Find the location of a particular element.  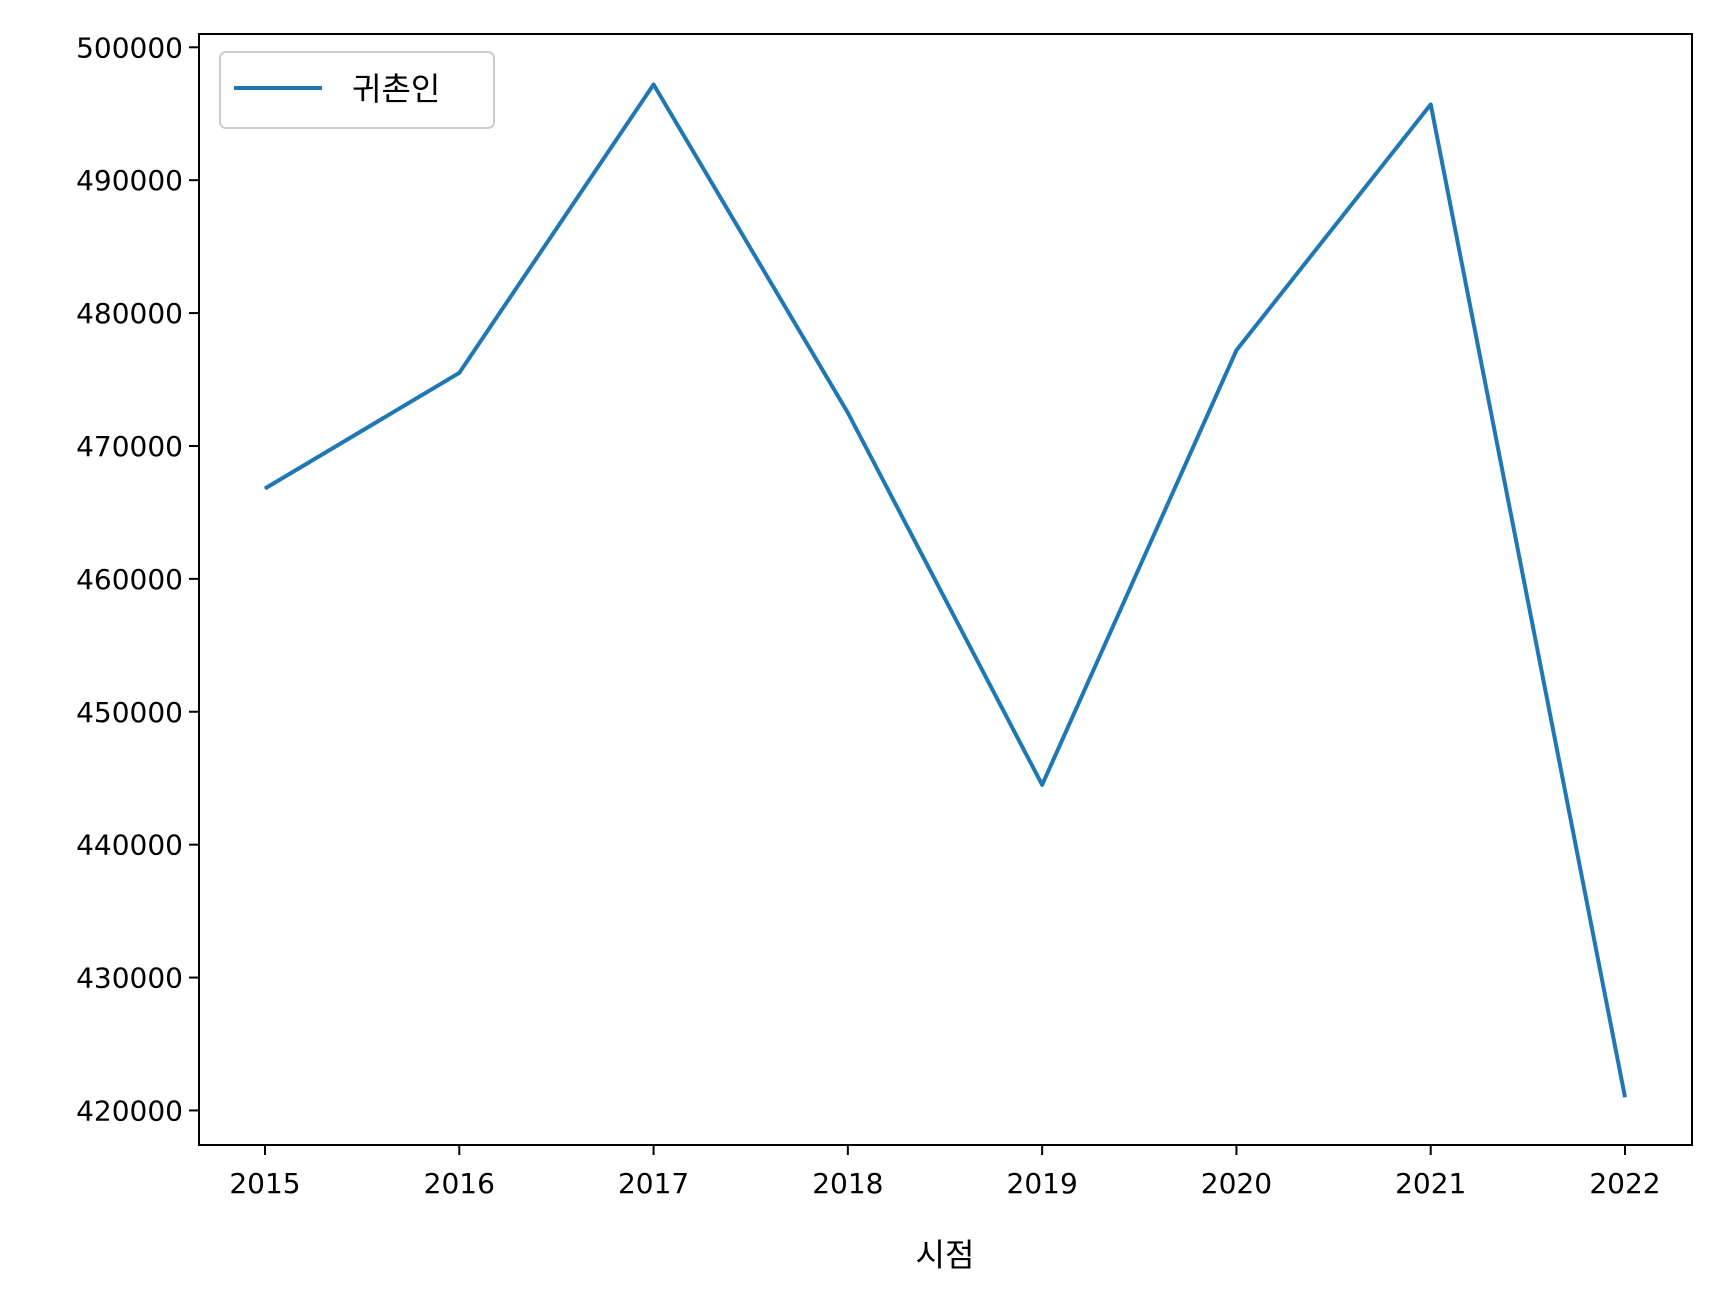

legend-label: 귀촌인 is located at coordinates (396, 89).